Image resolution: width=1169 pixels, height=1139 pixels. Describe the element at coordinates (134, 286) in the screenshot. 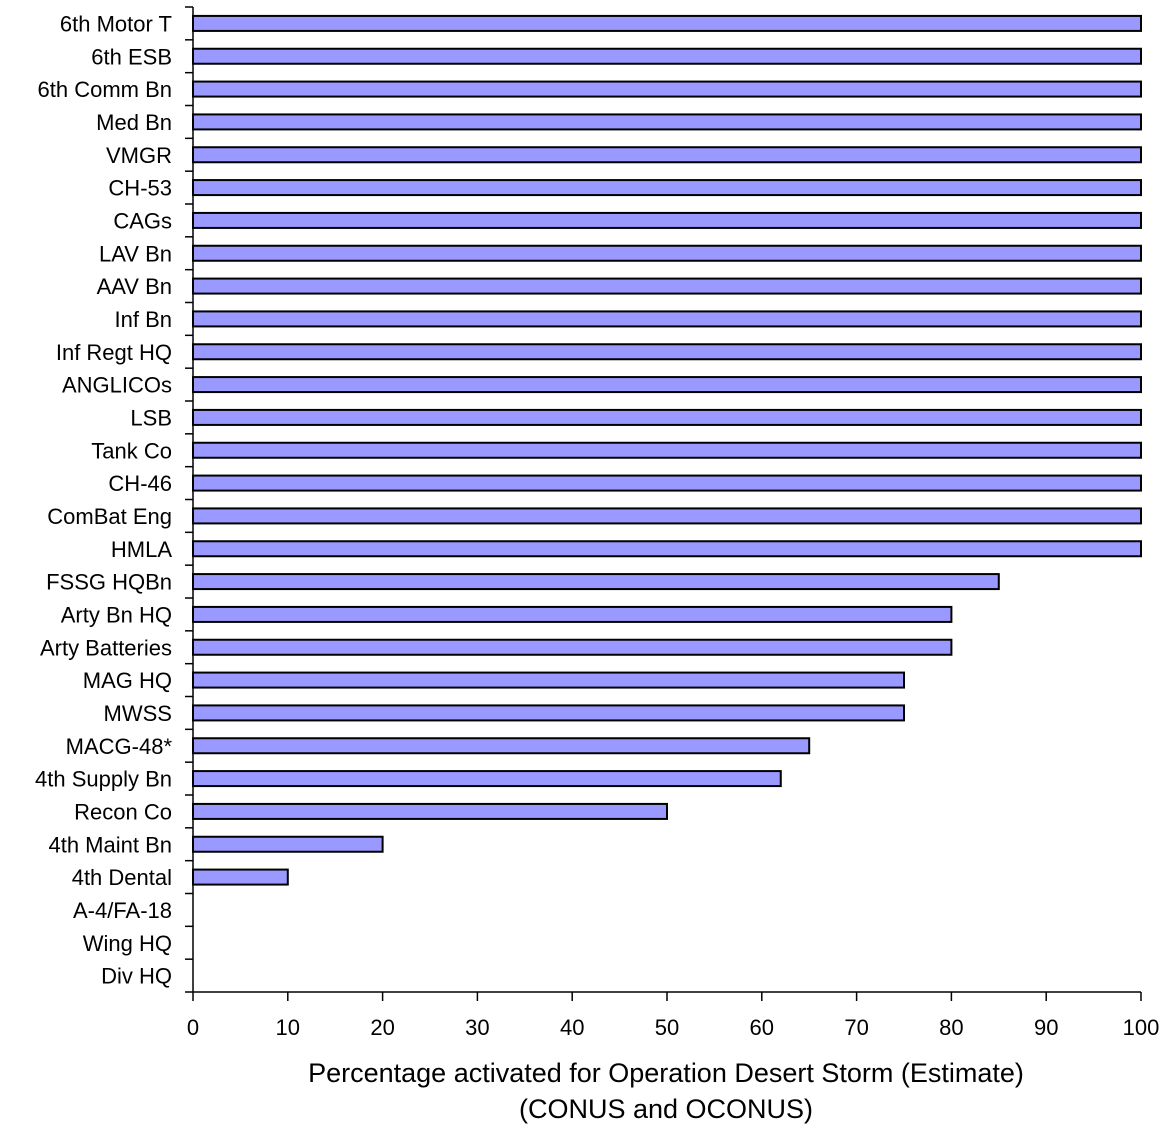

I see `category-label: AAV Bn` at that location.